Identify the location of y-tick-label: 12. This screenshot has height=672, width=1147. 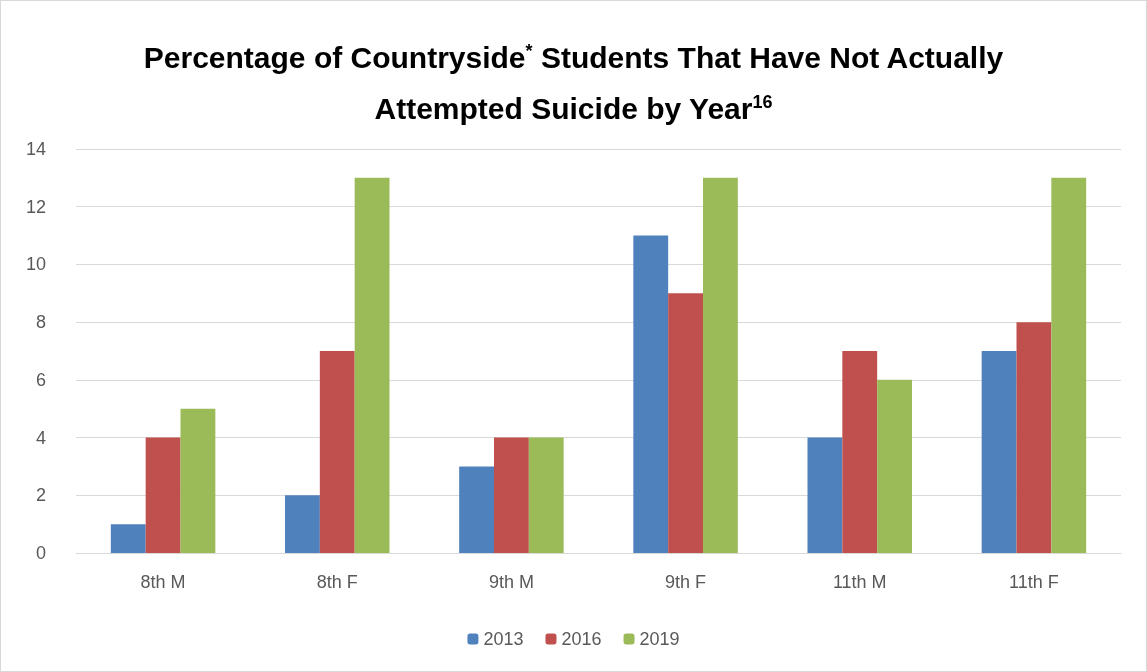
(35, 206).